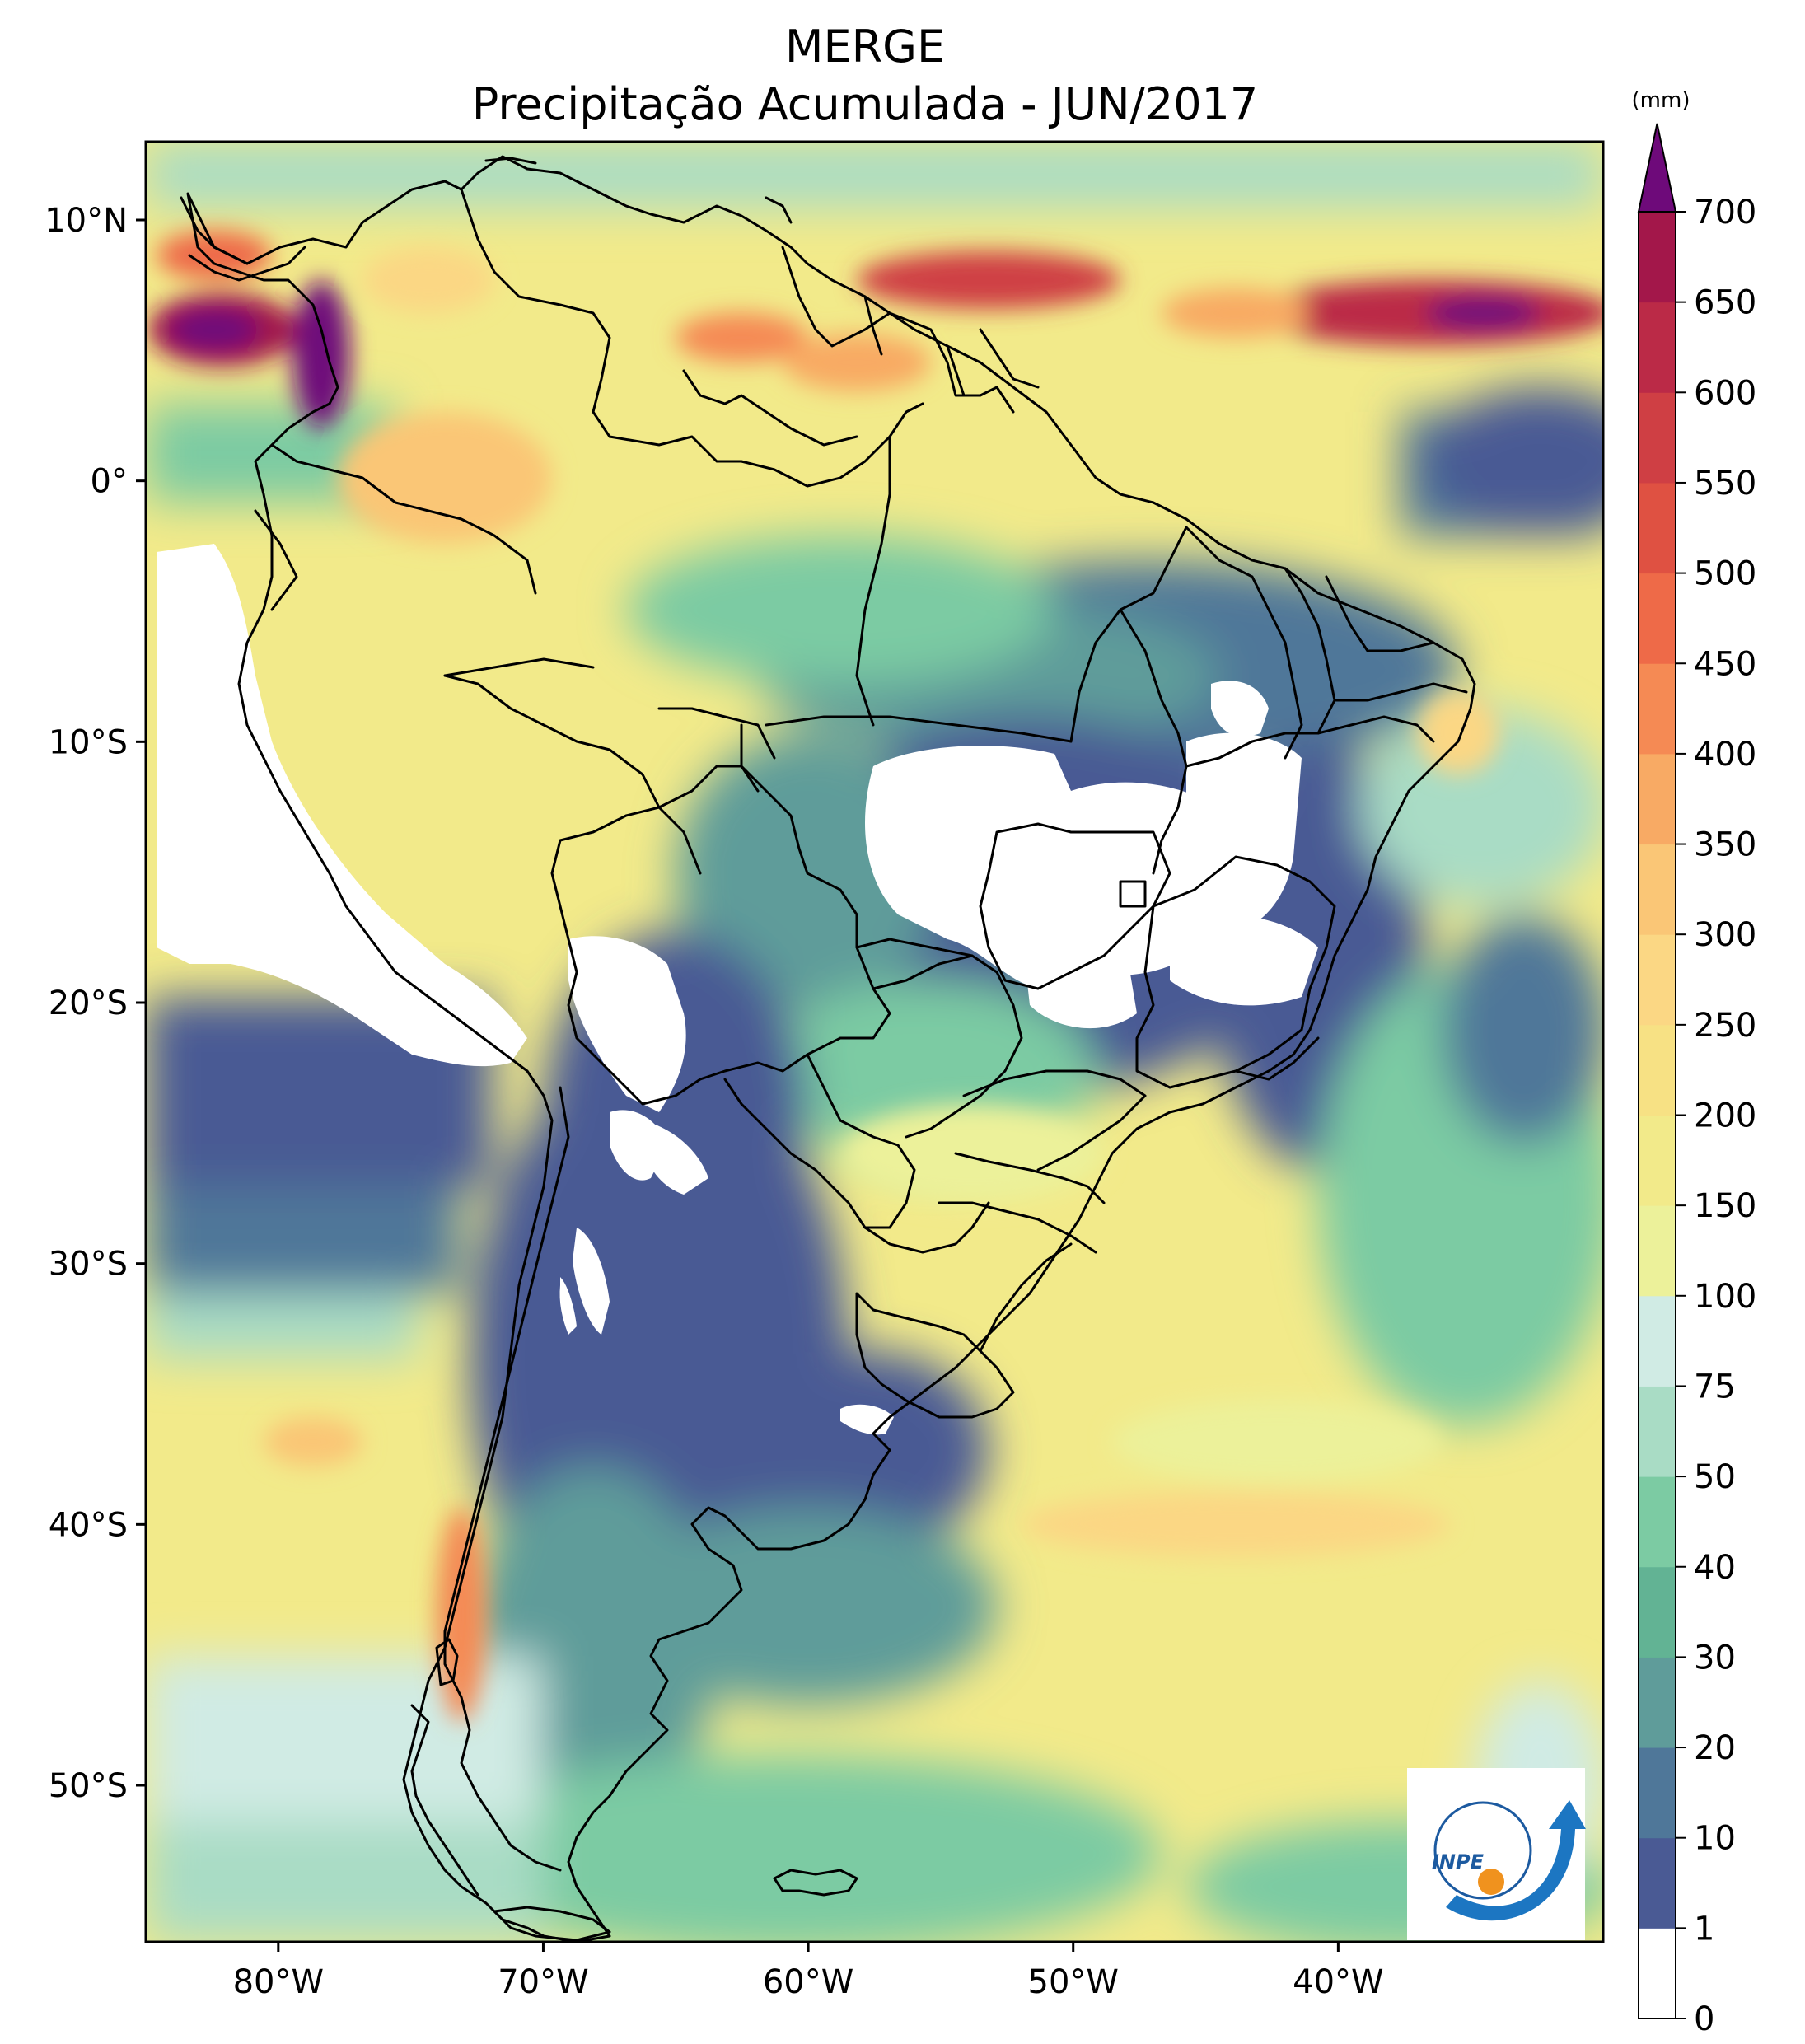 The image size is (1805, 2044). Describe the element at coordinates (935, 1355) in the screenshot. I see `border-uruguay` at that location.